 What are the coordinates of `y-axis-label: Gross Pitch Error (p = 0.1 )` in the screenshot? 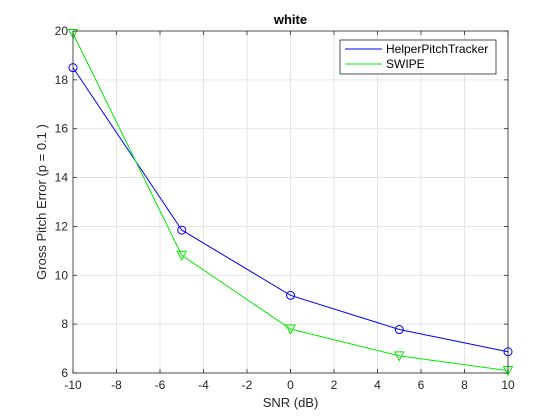 It's located at (41, 202).